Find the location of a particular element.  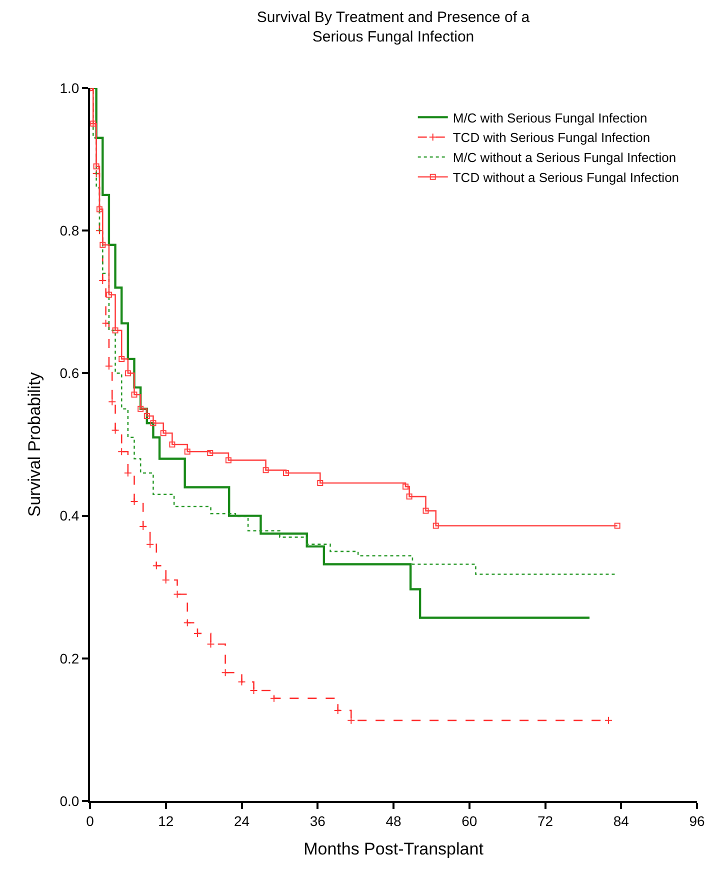

chart-title: Survival By Treatment and Presence of a Serious Fungal Infection is located at coordinates (393, 27).